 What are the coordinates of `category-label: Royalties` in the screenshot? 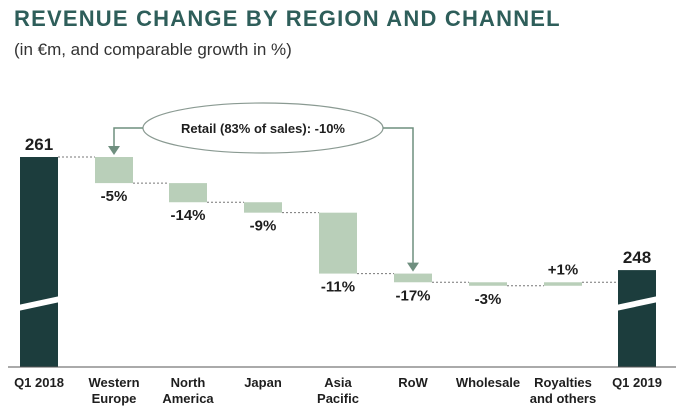 It's located at (563, 382).